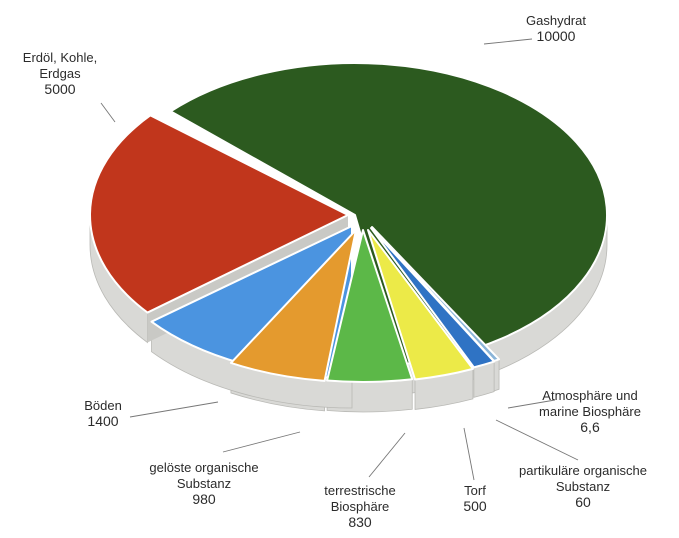 Image resolution: width=679 pixels, height=538 pixels. Describe the element at coordinates (556, 36) in the screenshot. I see `slice-value-gashydrat: 10000` at that location.